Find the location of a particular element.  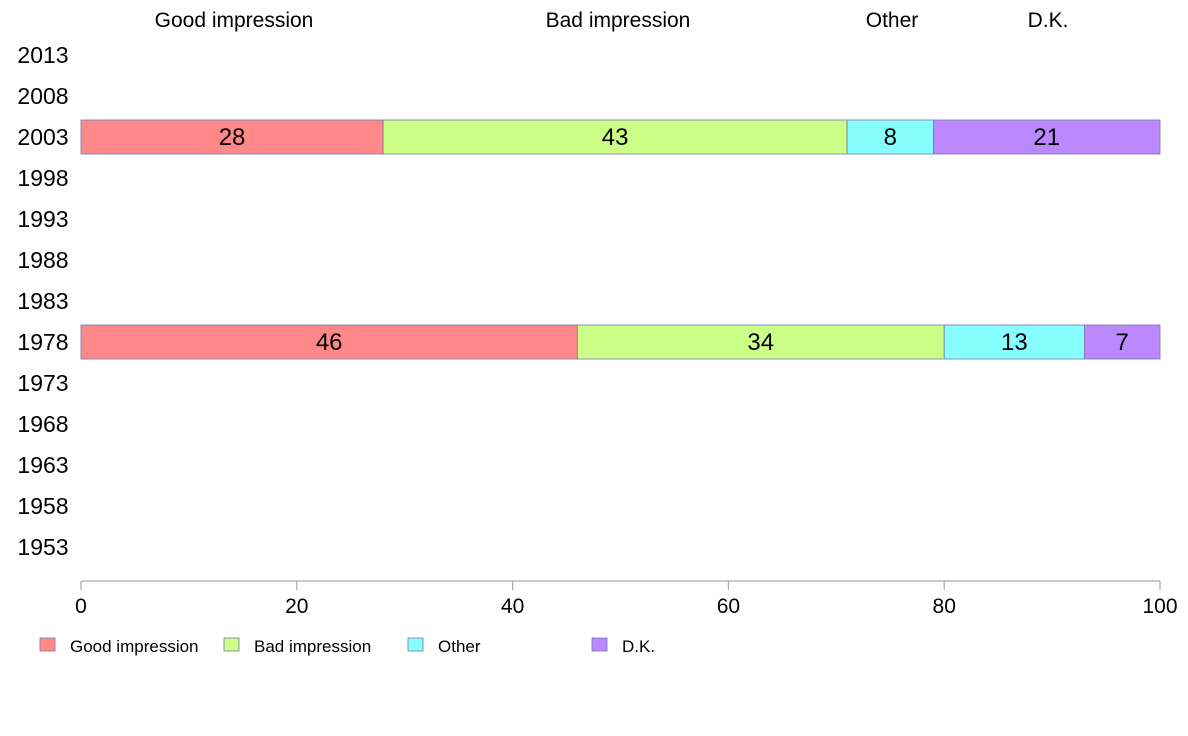

x-tick-label-0: 0 is located at coordinates (81, 606).